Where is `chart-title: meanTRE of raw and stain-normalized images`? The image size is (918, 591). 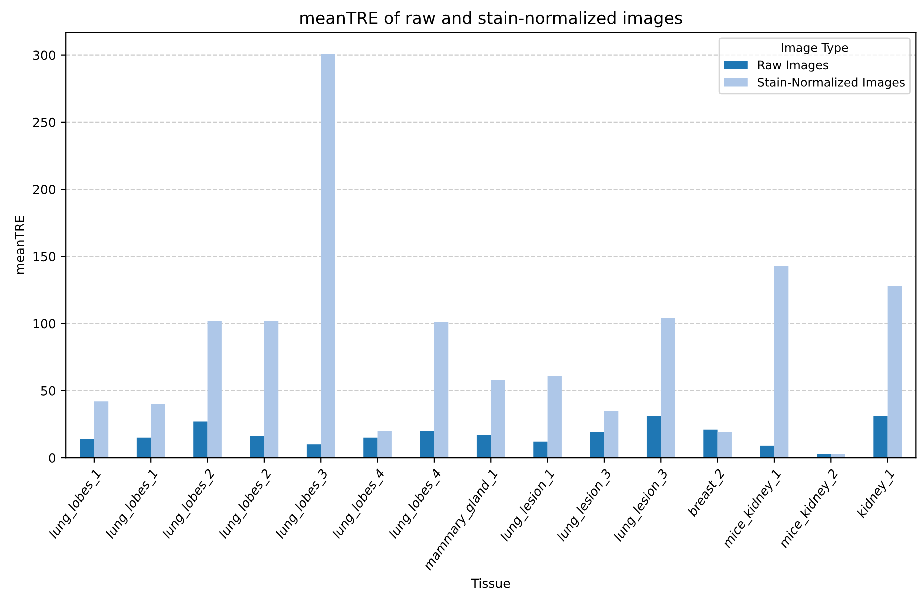 chart-title: meanTRE of raw and stain-normalized images is located at coordinates (491, 20).